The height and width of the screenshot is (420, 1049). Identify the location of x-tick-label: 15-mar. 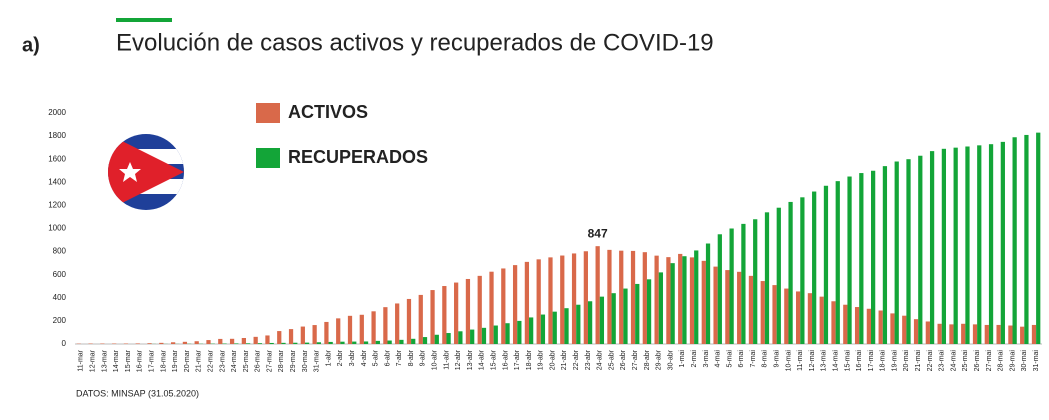
(128, 360).